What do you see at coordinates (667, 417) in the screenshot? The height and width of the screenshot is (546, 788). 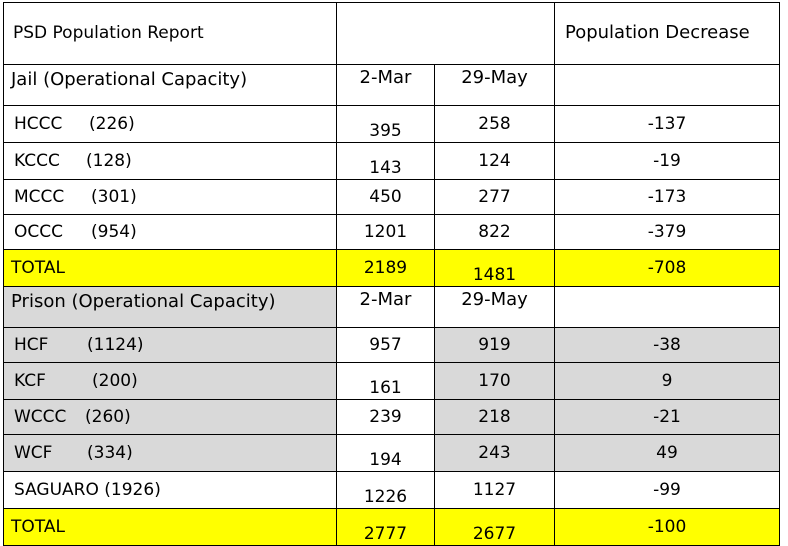 I see `decrease-value: -21` at bounding box center [667, 417].